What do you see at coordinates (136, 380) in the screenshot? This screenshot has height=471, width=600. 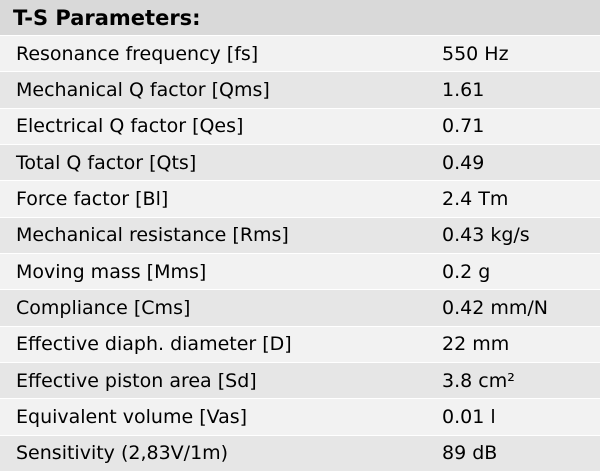 I see `row-label: Effective piston area [Sd]` at bounding box center [136, 380].